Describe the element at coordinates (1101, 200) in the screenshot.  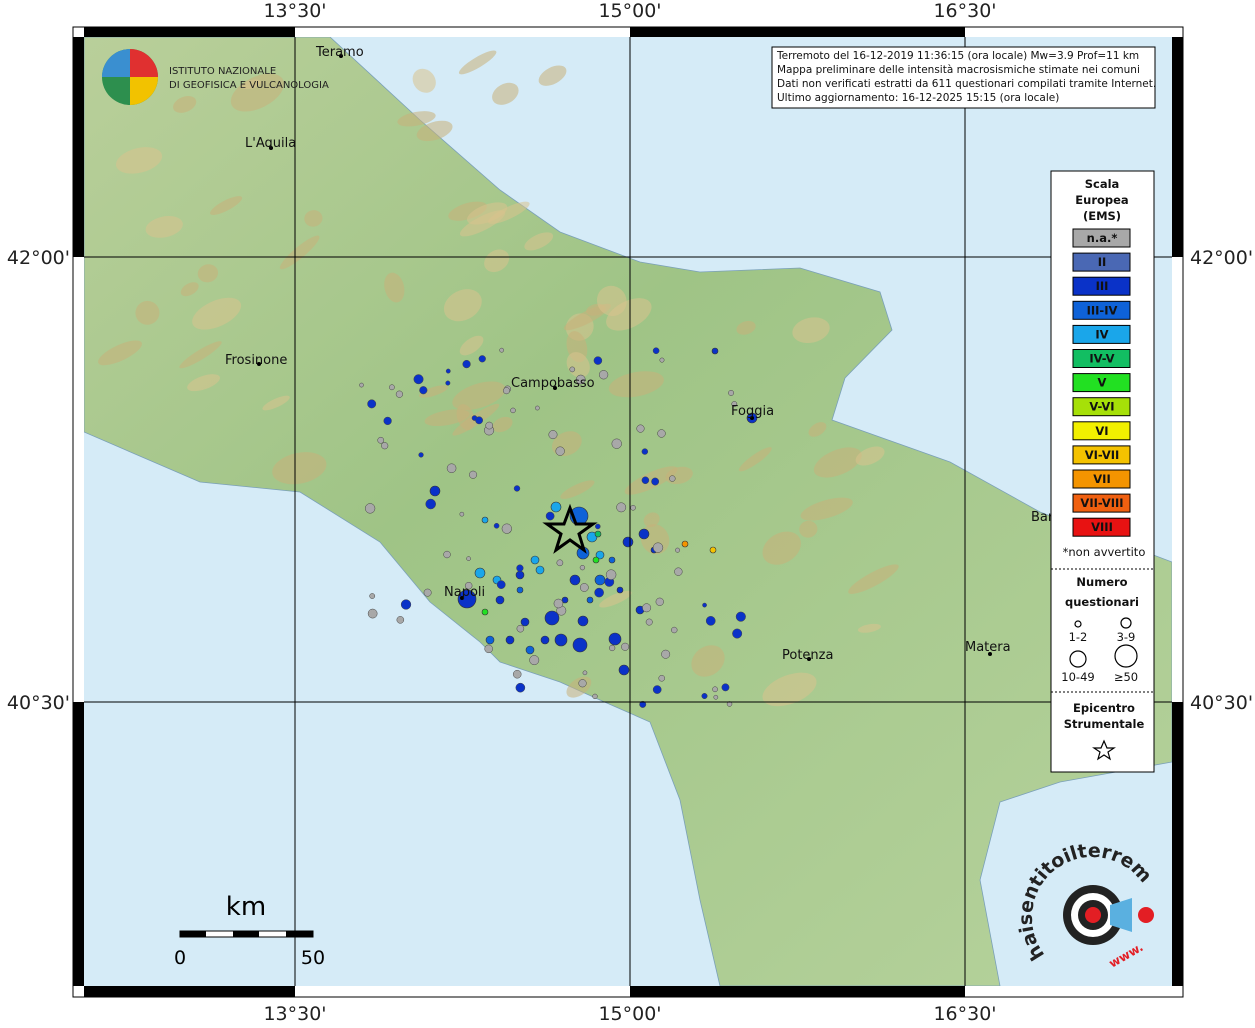
I see `legend-title: Europea` at that location.